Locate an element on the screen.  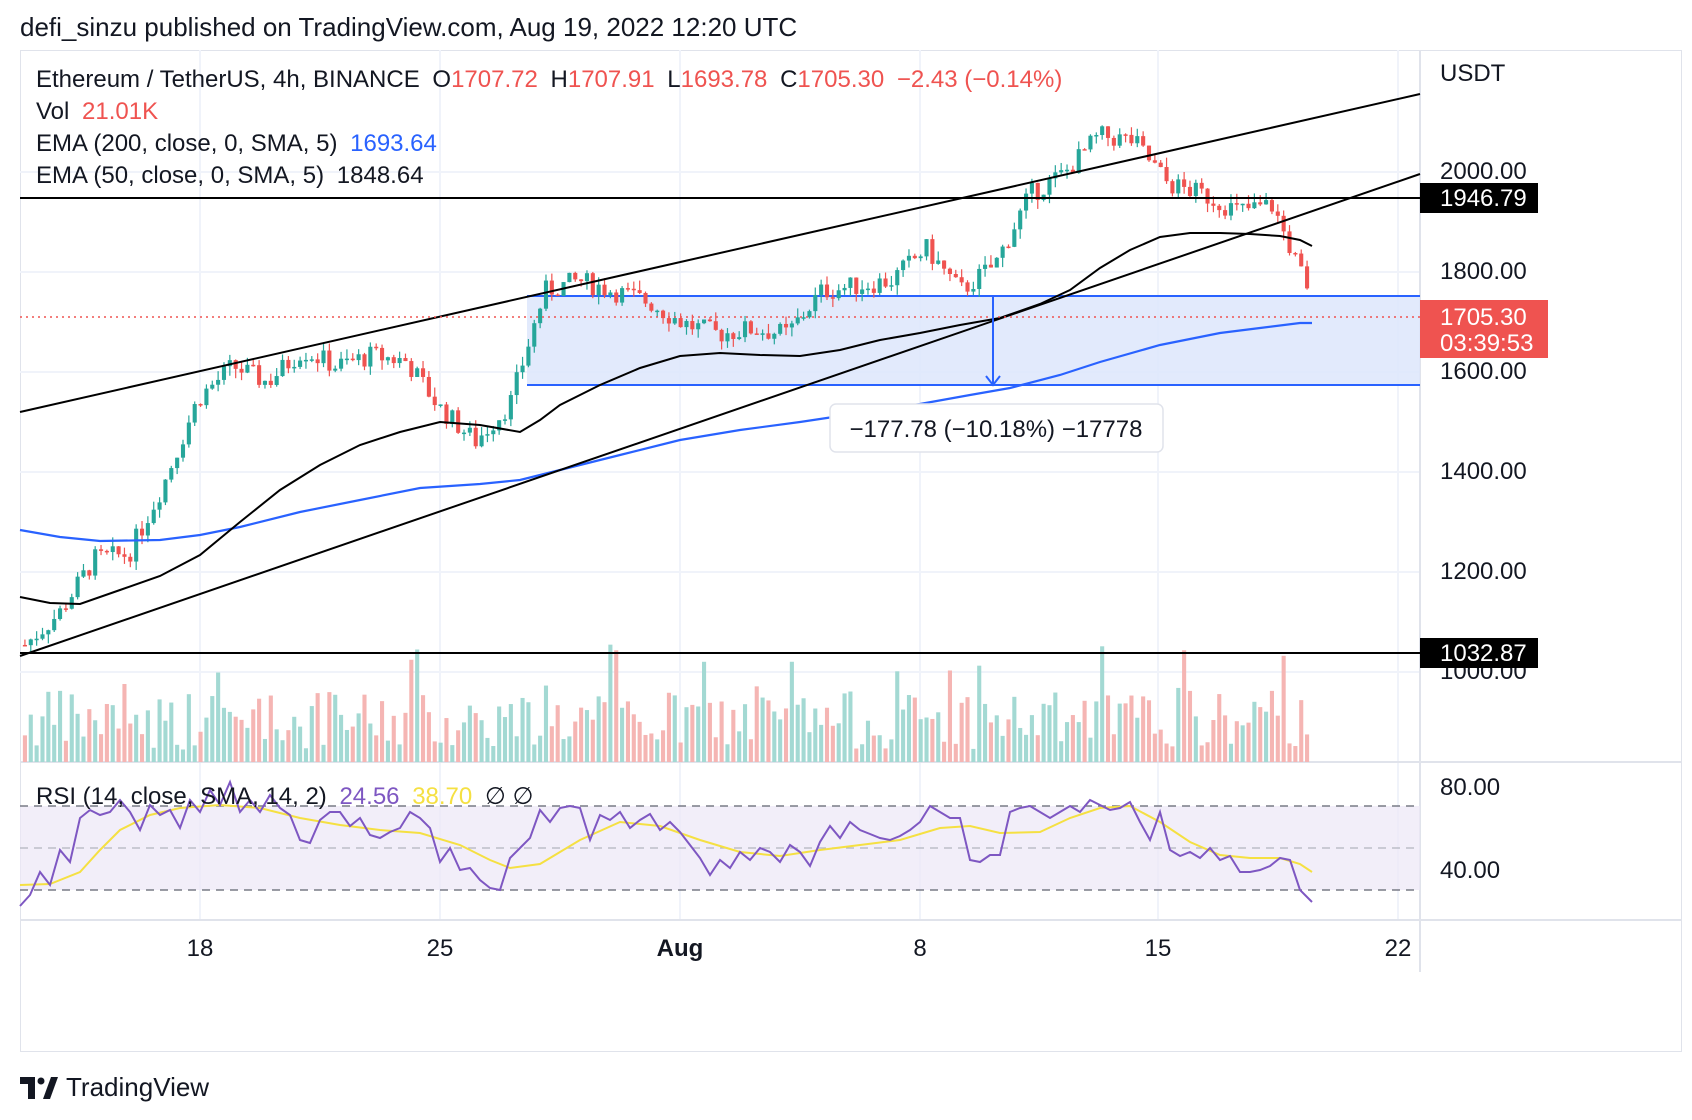
low-value: 1693.78 is located at coordinates (724, 79).